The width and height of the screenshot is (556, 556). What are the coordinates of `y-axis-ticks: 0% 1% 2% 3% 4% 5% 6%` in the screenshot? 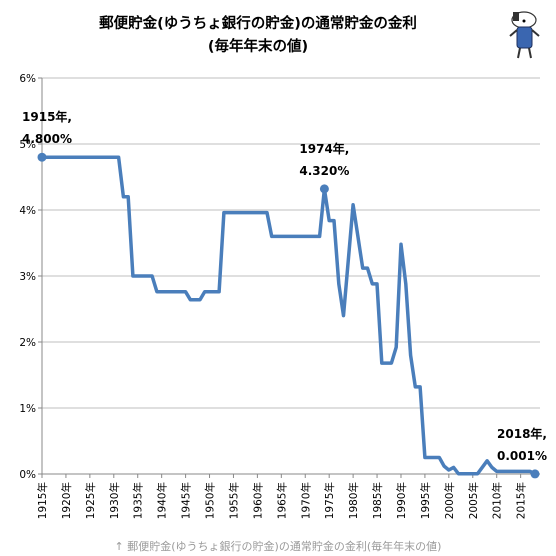 It's located at (30, 277).